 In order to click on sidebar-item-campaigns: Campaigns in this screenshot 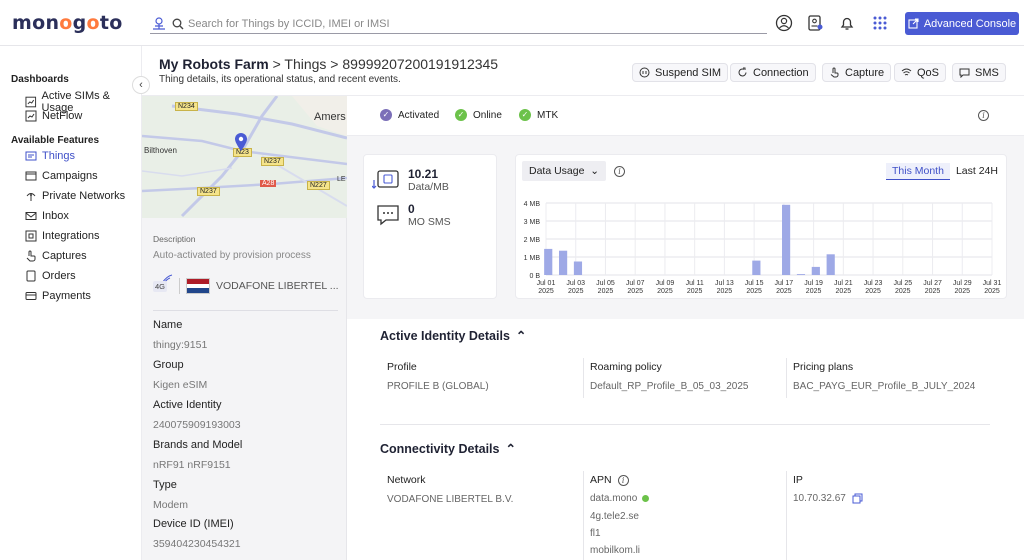, I will do `click(61, 176)`.